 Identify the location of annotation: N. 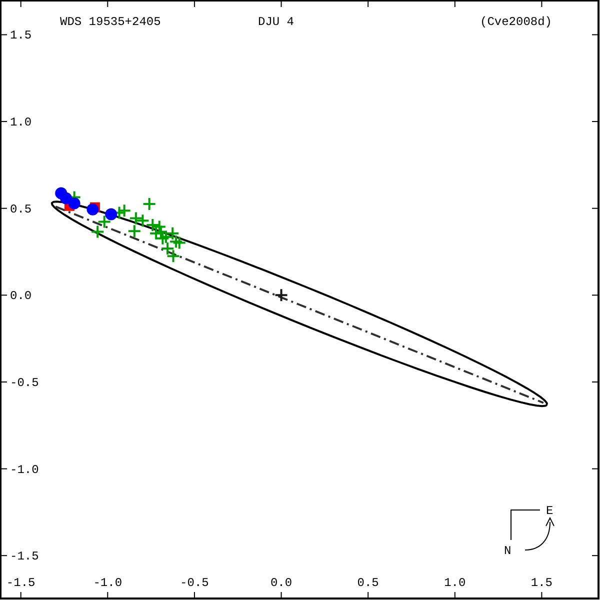
(508, 551).